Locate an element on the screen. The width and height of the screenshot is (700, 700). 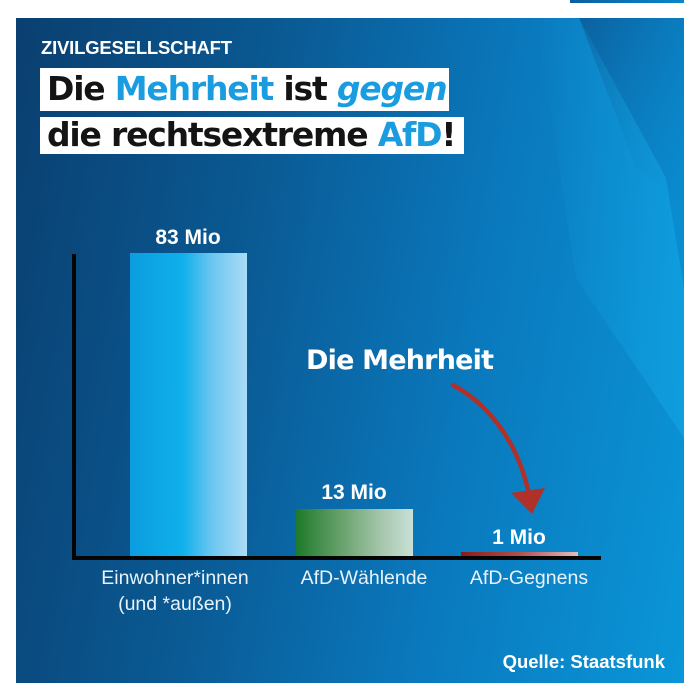
x-axis-line is located at coordinates (336, 558).